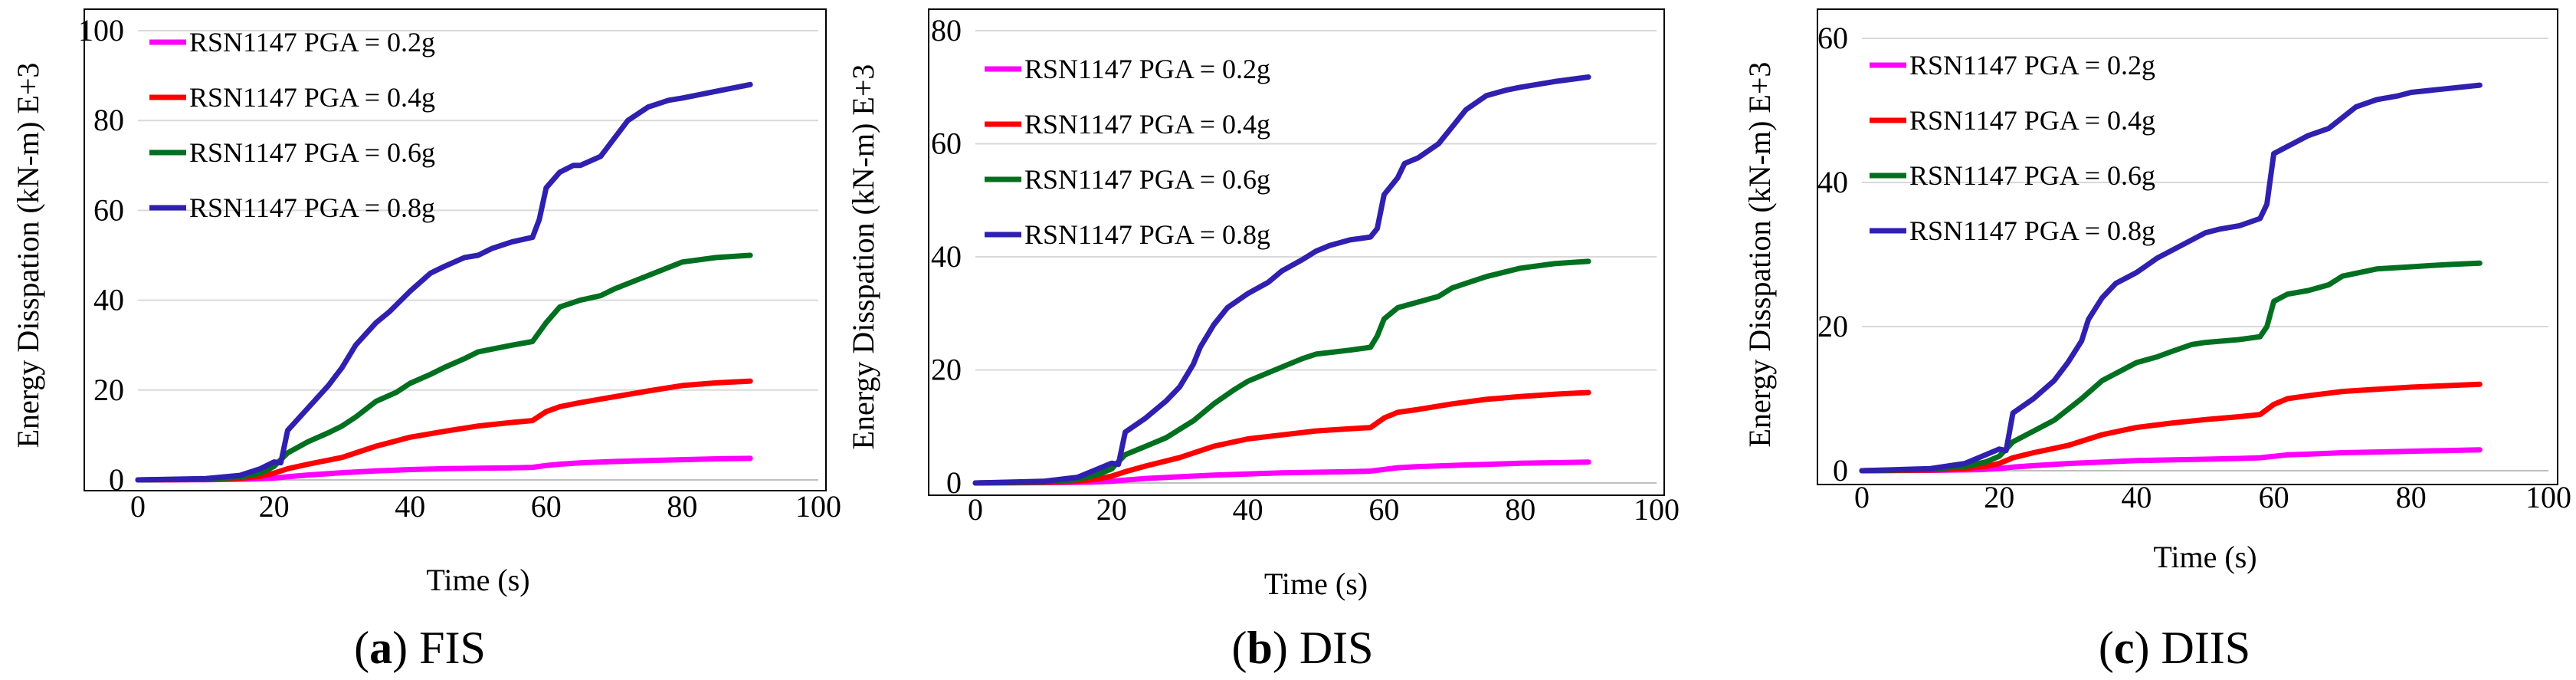 This screenshot has height=680, width=2576. What do you see at coordinates (101, 31) in the screenshot?
I see `y-tick-label: 100` at bounding box center [101, 31].